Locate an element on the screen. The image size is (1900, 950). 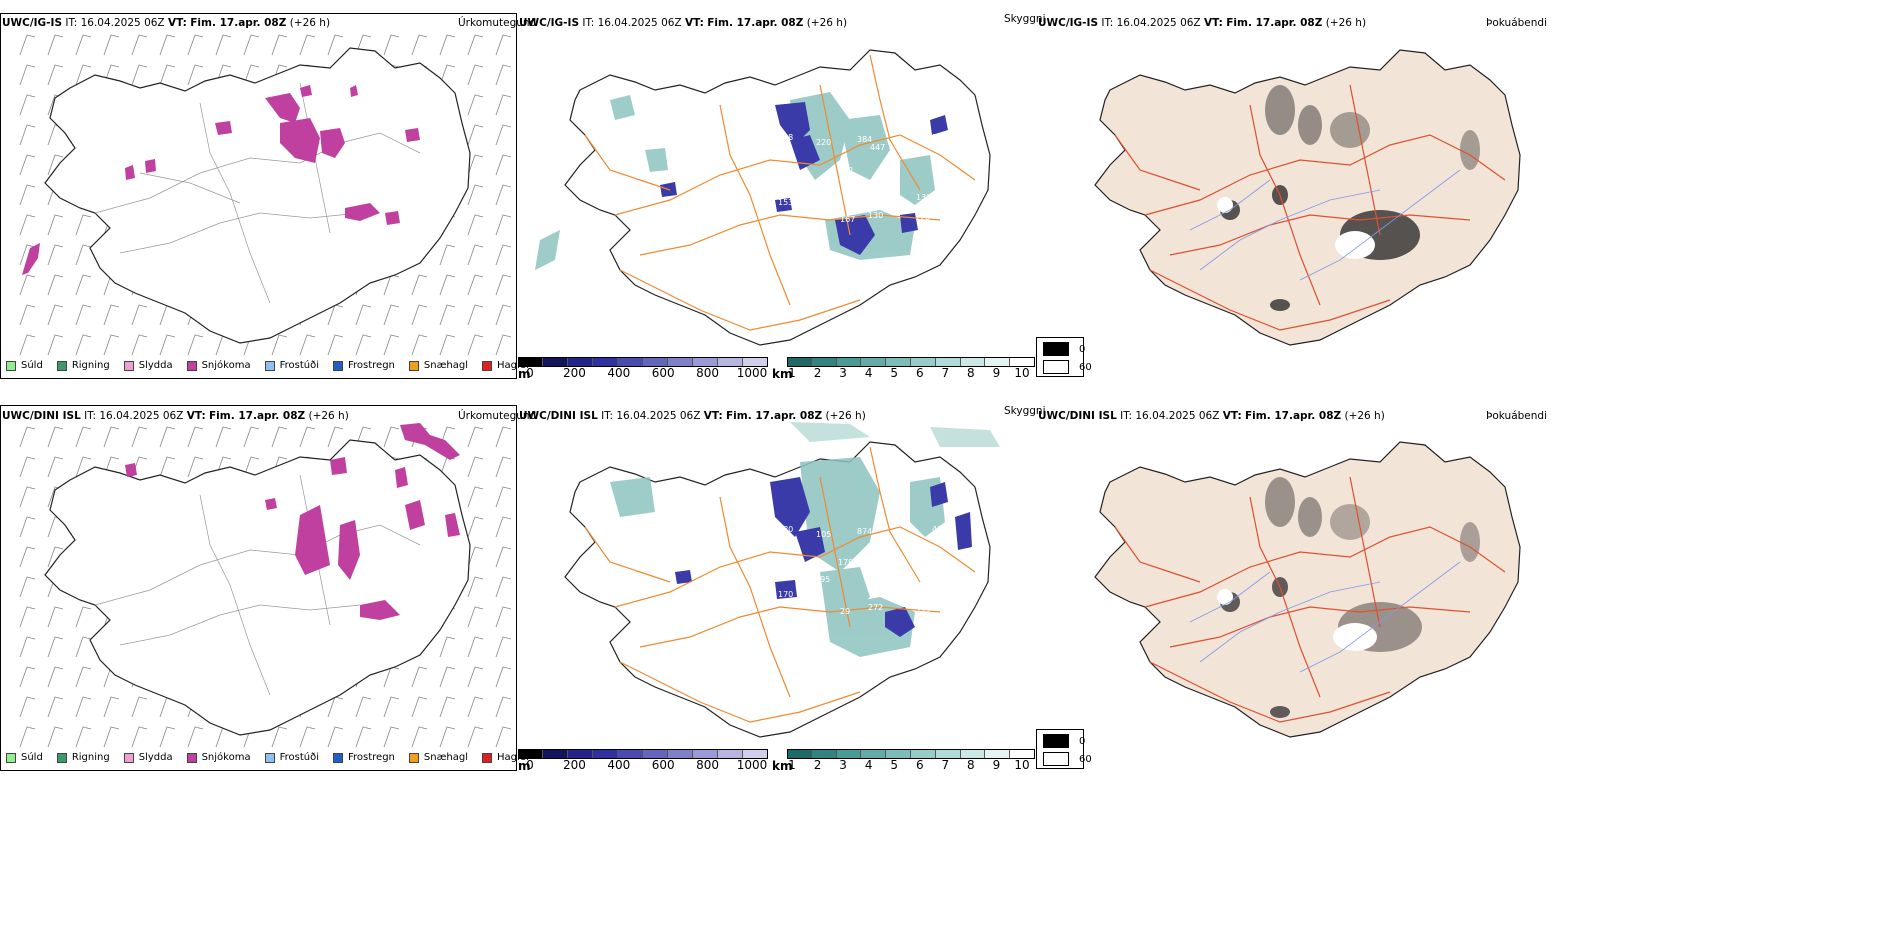
legend-item: Slydda is located at coordinates (148, 365).